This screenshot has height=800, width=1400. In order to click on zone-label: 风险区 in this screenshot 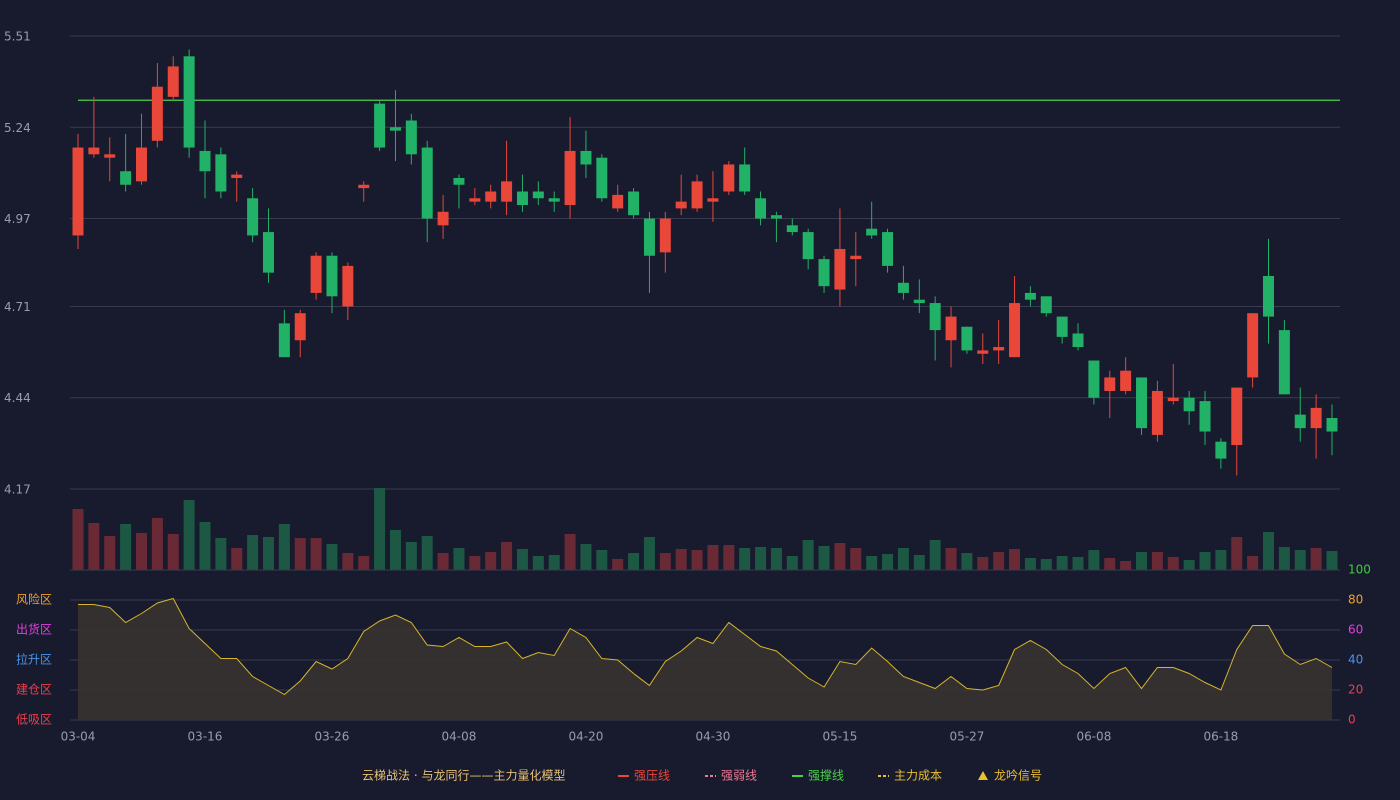, I will do `click(34, 599)`.